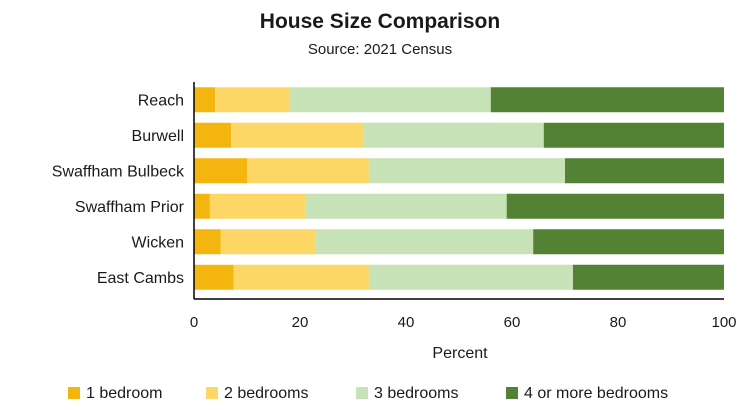  What do you see at coordinates (380, 21) in the screenshot?
I see `chart-title: House Size Comparison` at bounding box center [380, 21].